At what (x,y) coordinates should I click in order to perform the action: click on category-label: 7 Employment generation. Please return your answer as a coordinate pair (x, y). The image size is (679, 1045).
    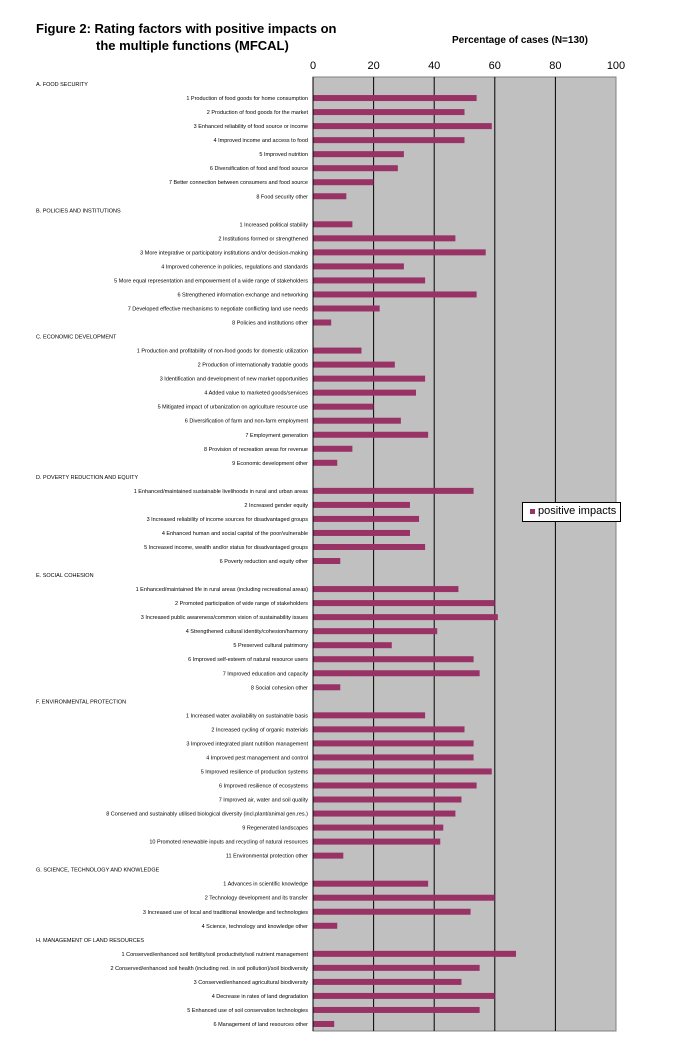
    Looking at the image, I should click on (276, 436).